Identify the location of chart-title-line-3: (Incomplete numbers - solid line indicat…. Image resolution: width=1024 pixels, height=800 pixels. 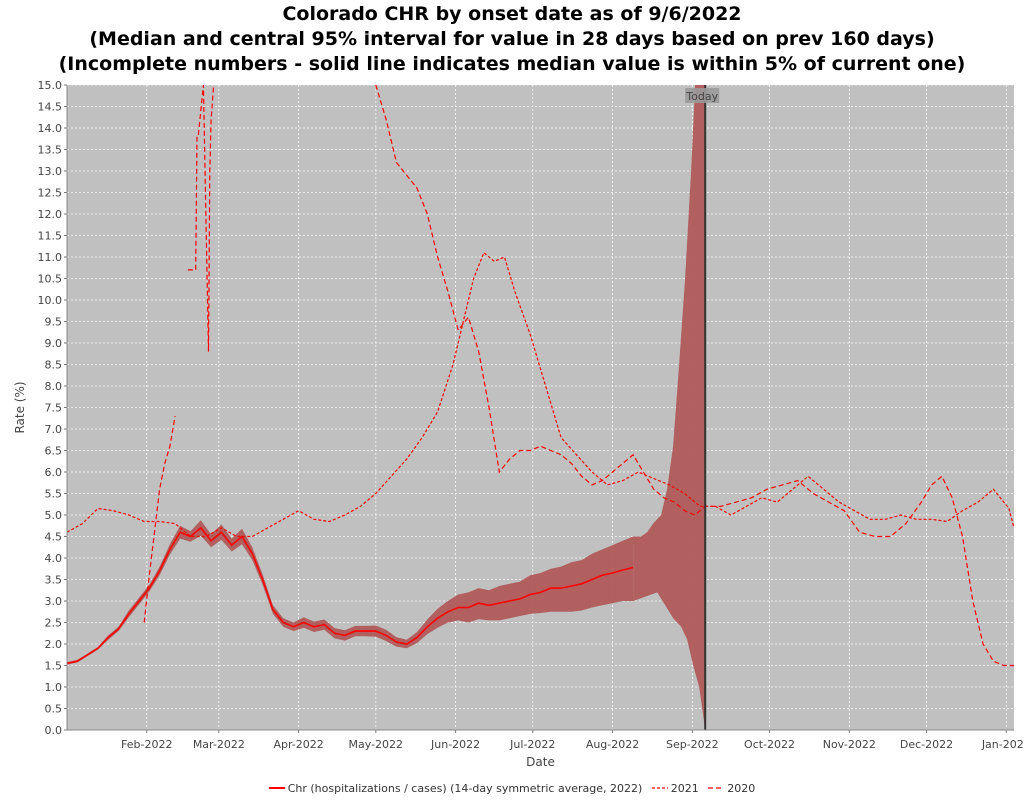
(512, 64).